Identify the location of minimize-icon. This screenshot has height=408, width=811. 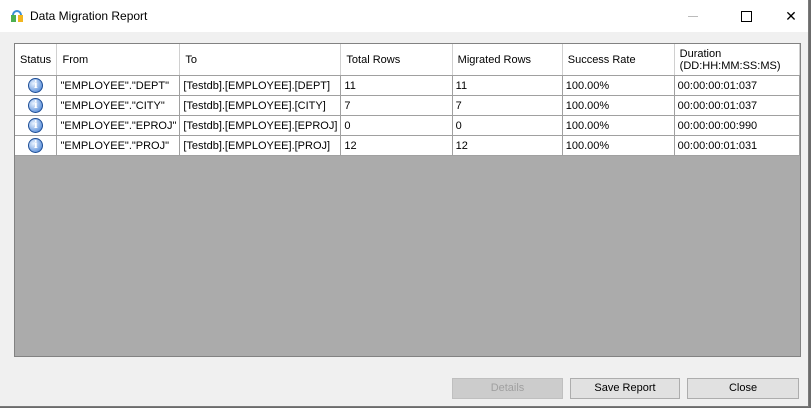
(693, 16).